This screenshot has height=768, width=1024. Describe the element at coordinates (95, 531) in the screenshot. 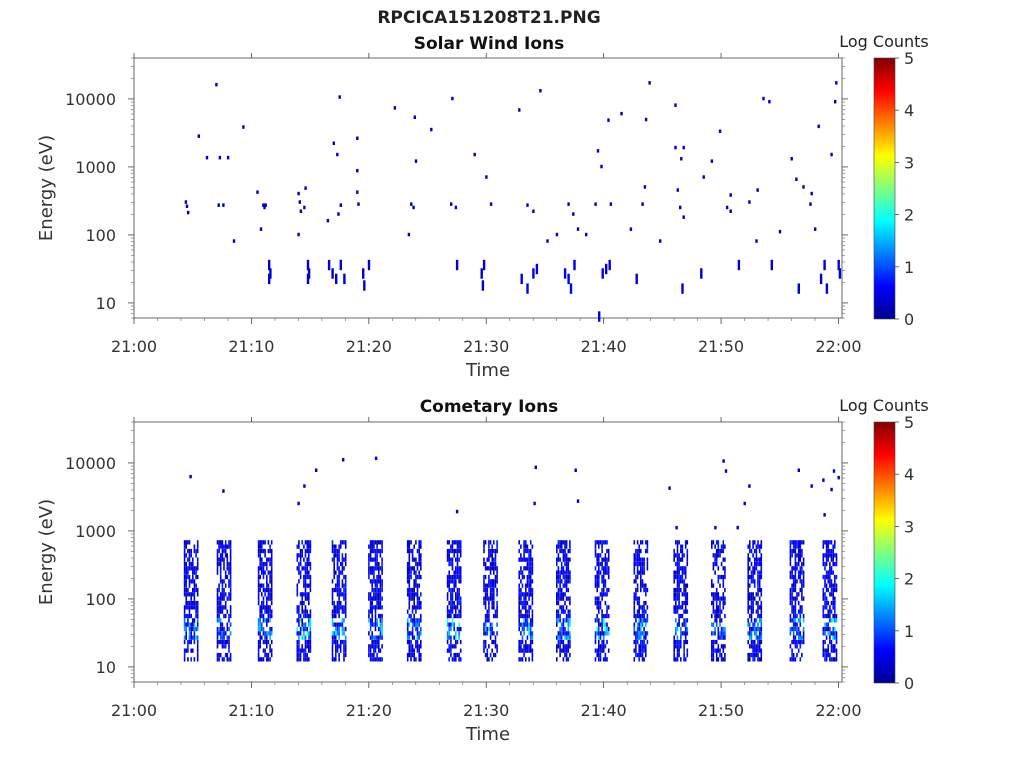

I see `y-tick-label: 1000` at that location.